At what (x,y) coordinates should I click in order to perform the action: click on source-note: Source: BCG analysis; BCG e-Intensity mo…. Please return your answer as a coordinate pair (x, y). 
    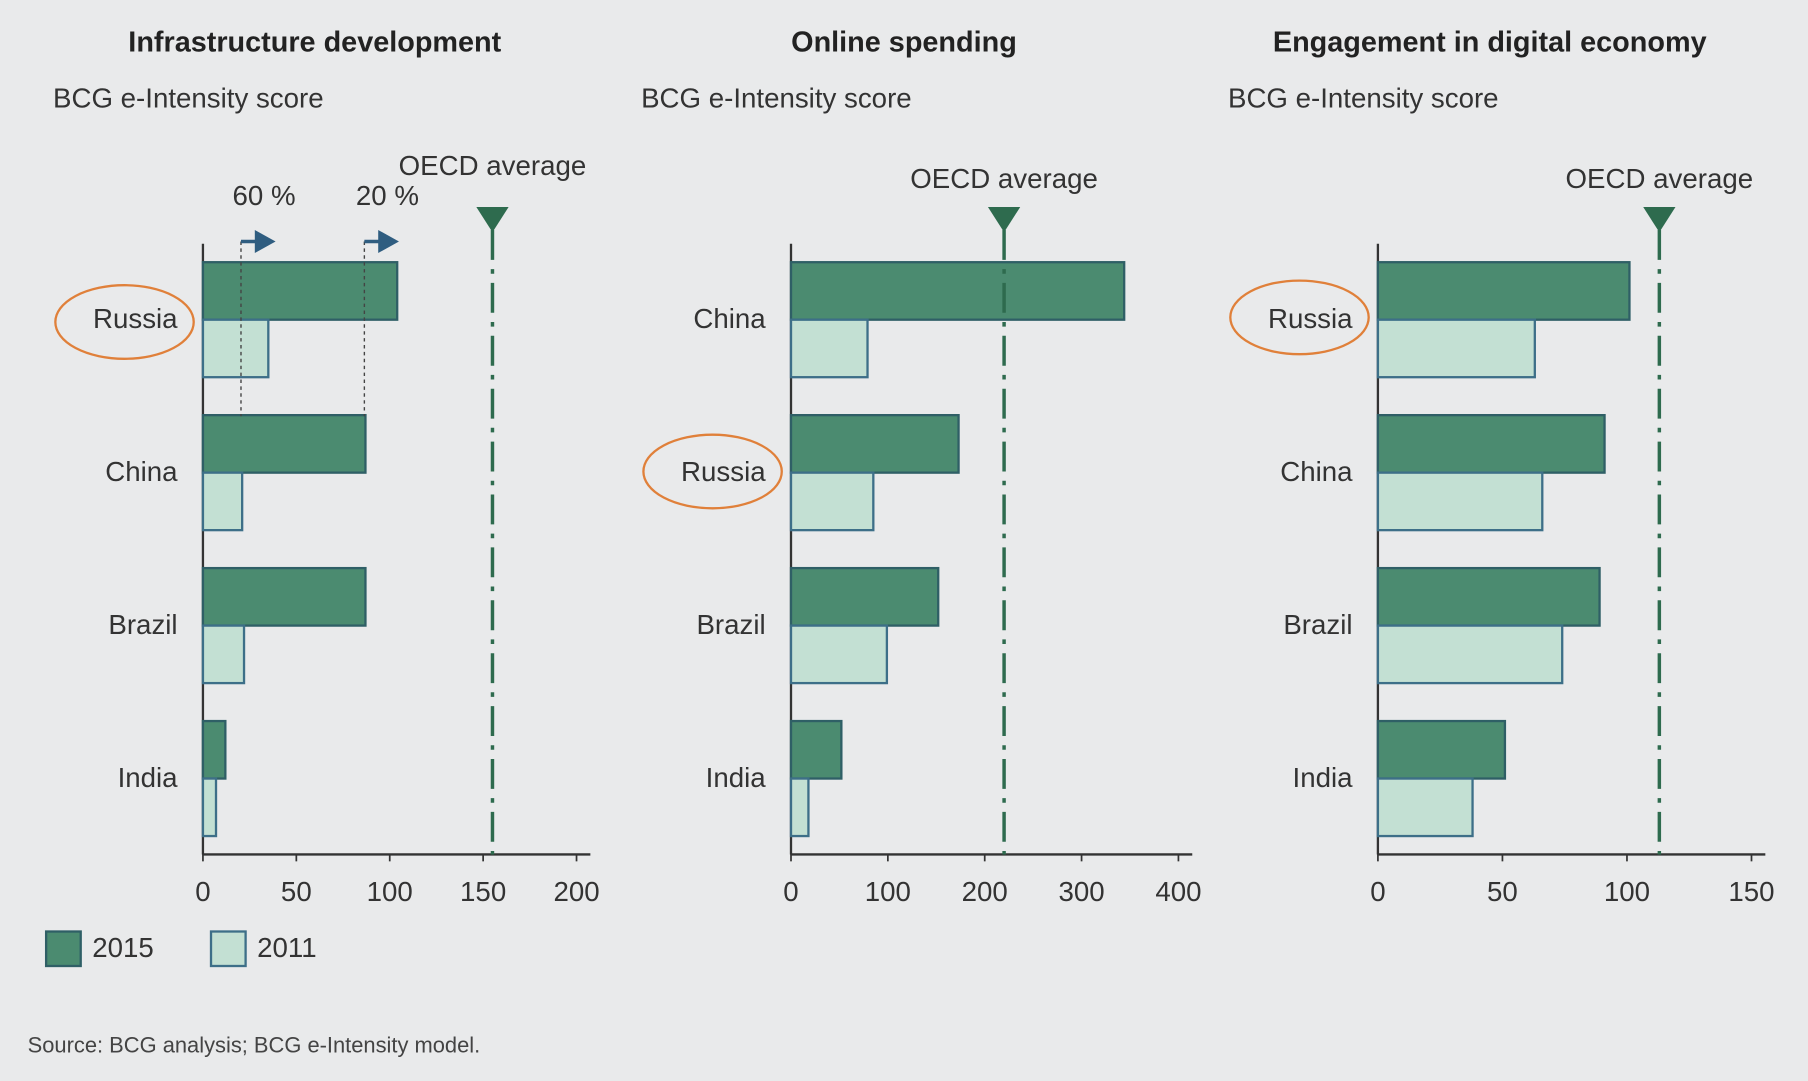
    Looking at the image, I should click on (254, 1044).